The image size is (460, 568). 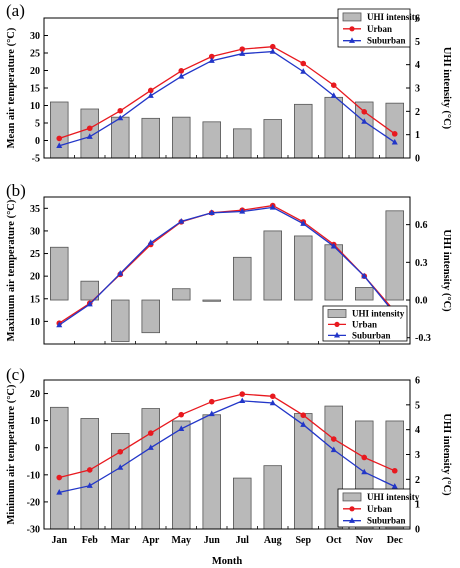 What do you see at coordinates (15, 10) in the screenshot?
I see `panel-label: (a)` at bounding box center [15, 10].